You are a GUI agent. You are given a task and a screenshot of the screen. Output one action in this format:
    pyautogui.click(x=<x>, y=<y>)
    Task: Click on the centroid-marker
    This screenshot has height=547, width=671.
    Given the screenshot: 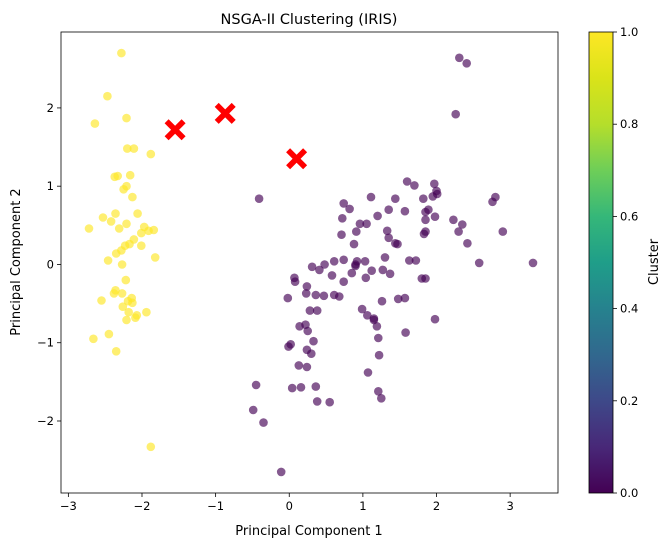 What is the action you would take?
    pyautogui.click(x=175, y=130)
    